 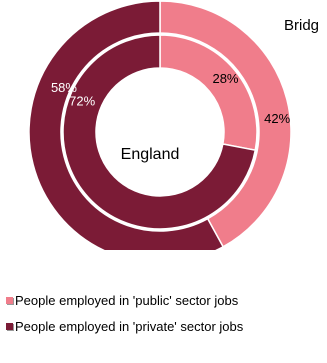 I want to click on outer-series-label: Bridg, so click(x=301, y=25).